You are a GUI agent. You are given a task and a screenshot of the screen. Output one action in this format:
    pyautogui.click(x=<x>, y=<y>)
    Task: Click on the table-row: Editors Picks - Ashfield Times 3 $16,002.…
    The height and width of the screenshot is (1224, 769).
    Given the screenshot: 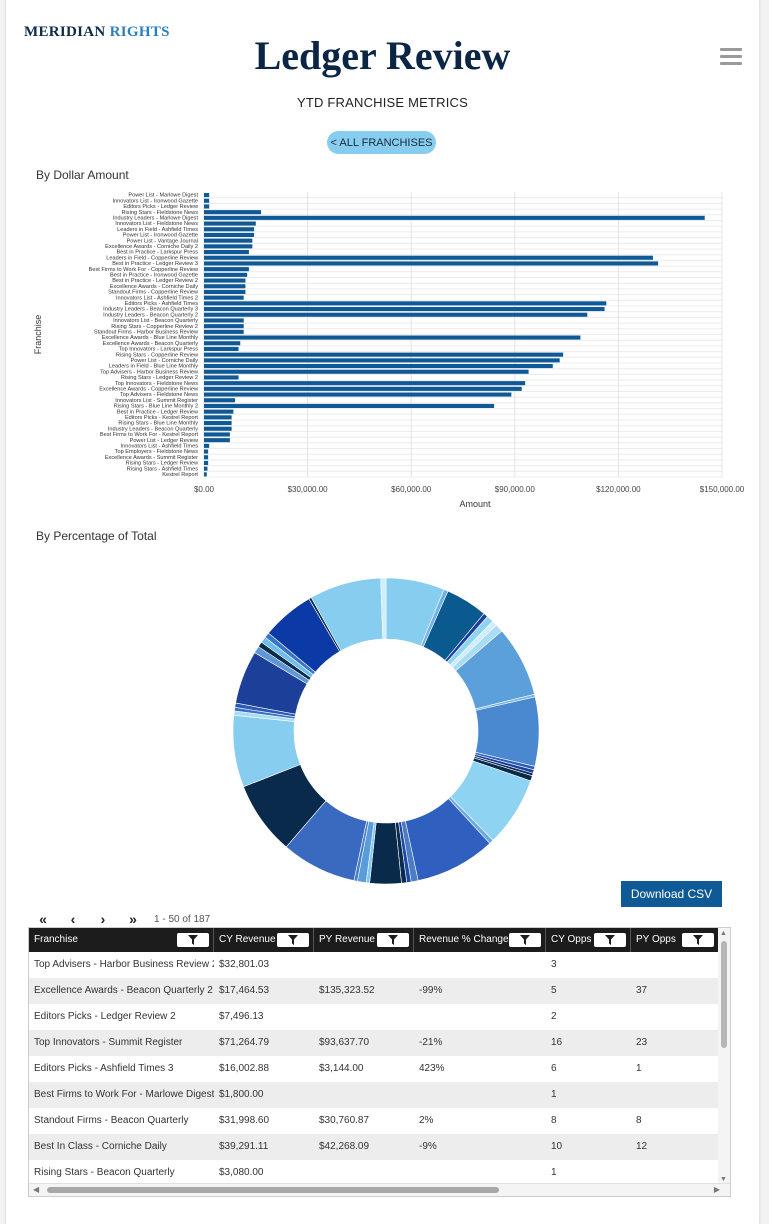 What is the action you would take?
    pyautogui.click(x=374, y=1069)
    